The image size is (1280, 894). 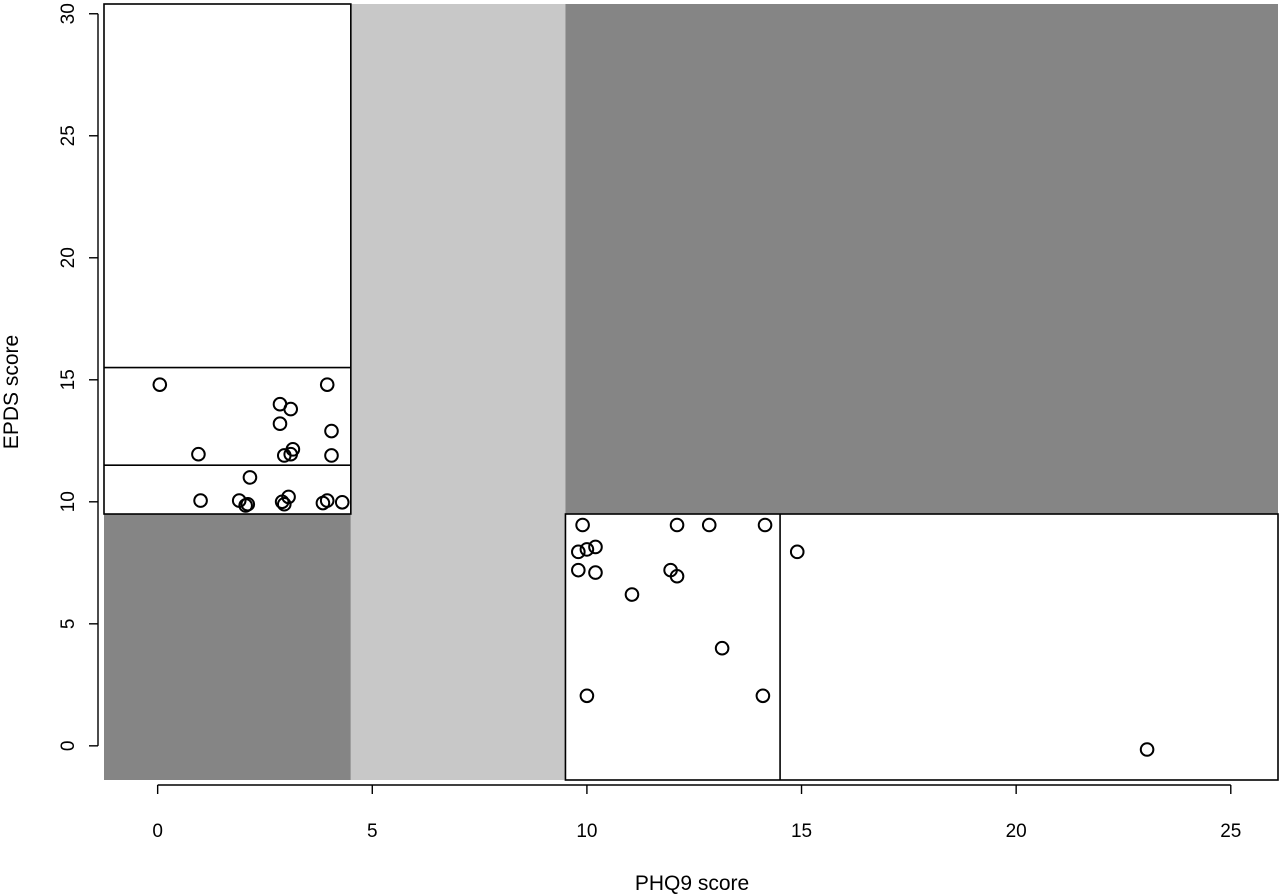 I want to click on y-tick-label: 0, so click(x=68, y=746).